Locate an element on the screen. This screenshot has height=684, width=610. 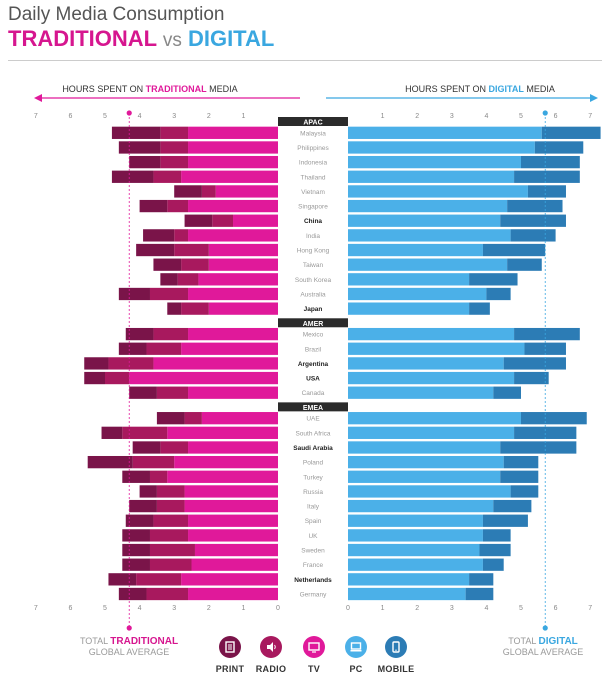
bottom-right-tick-label: 3 is located at coordinates (452, 608).